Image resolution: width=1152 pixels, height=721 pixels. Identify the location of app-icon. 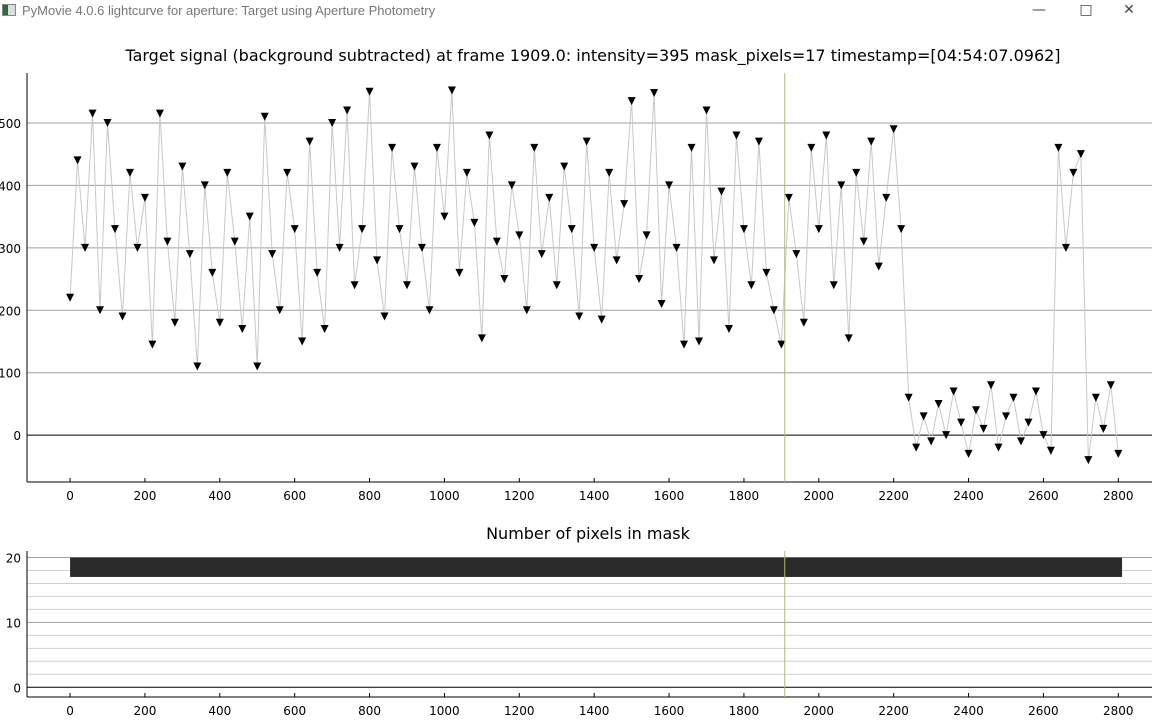
(9, 10).